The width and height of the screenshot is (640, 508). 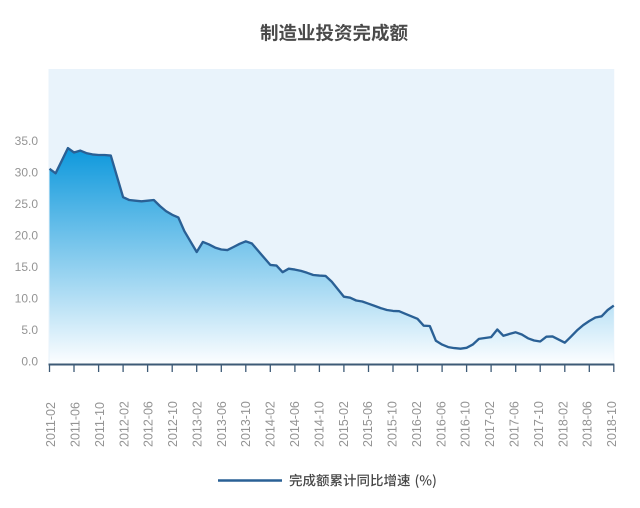 What do you see at coordinates (588, 424) in the screenshot?
I see `svg-text: 2018-06` at bounding box center [588, 424].